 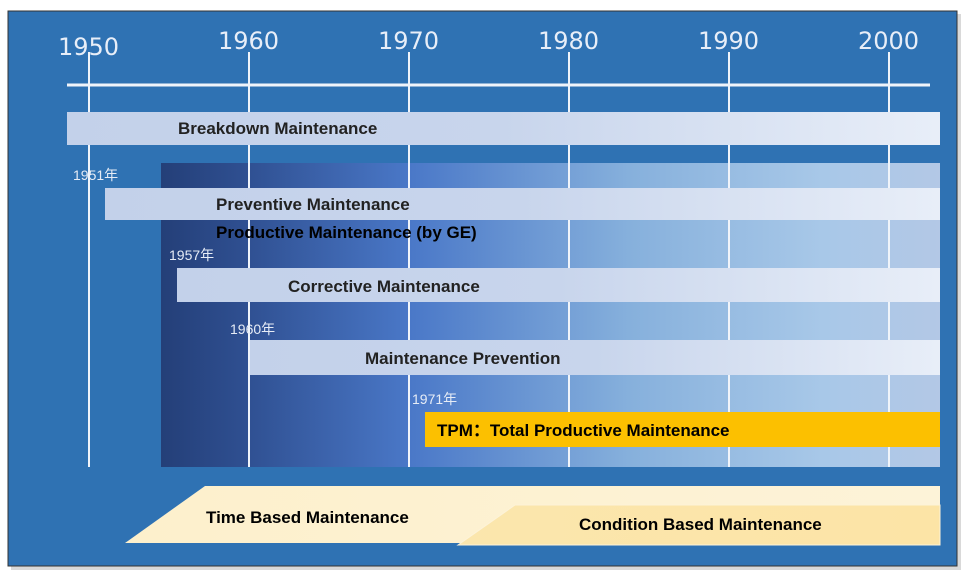 I want to click on preventive-start-year: 1951年, so click(x=95, y=175).